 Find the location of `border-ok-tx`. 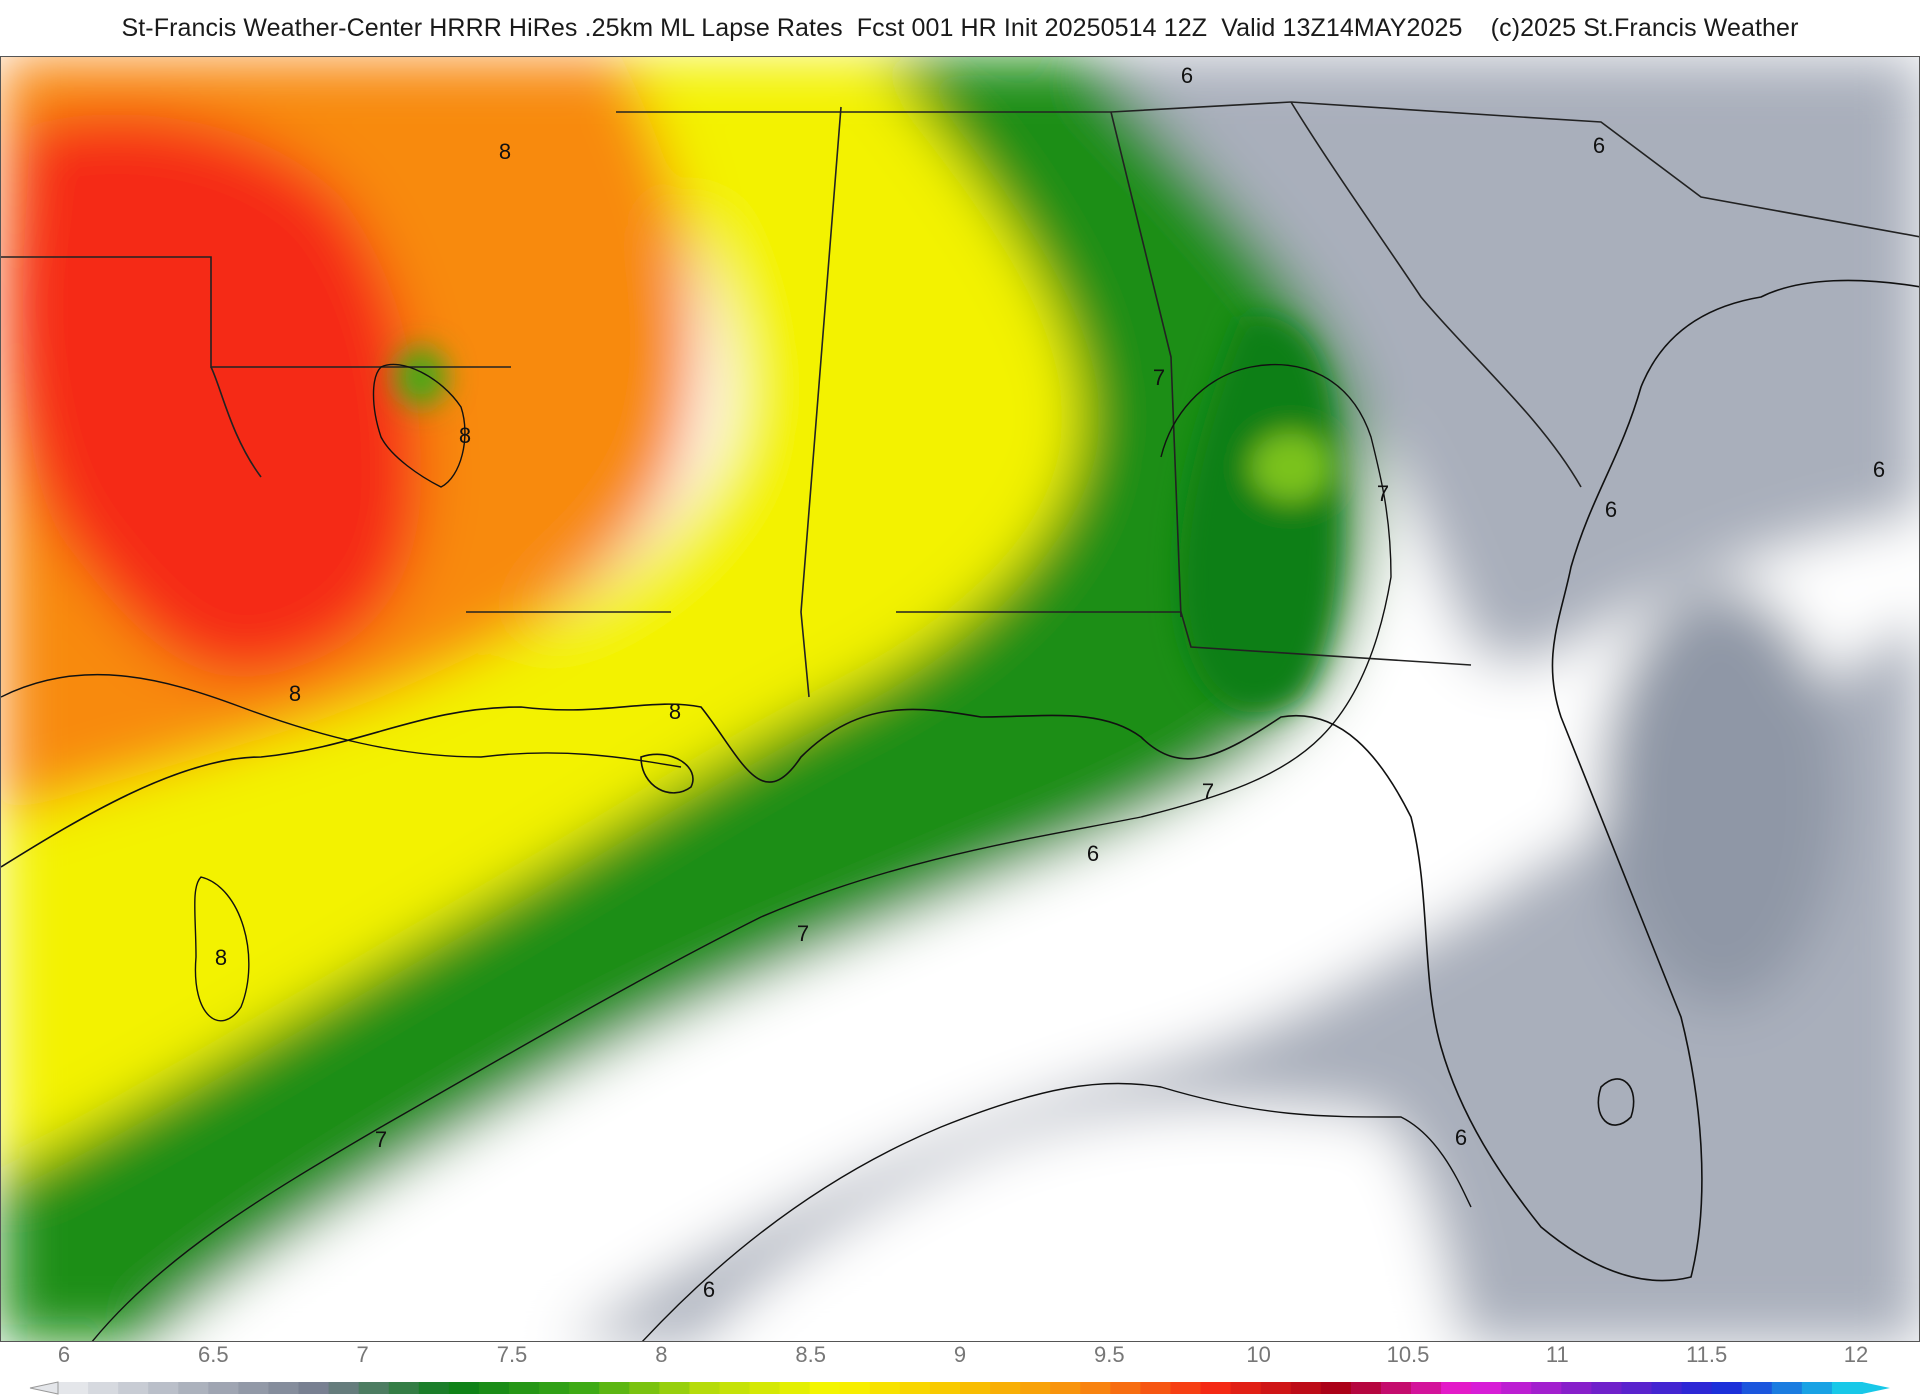

border-ok-tx is located at coordinates (256, 312).